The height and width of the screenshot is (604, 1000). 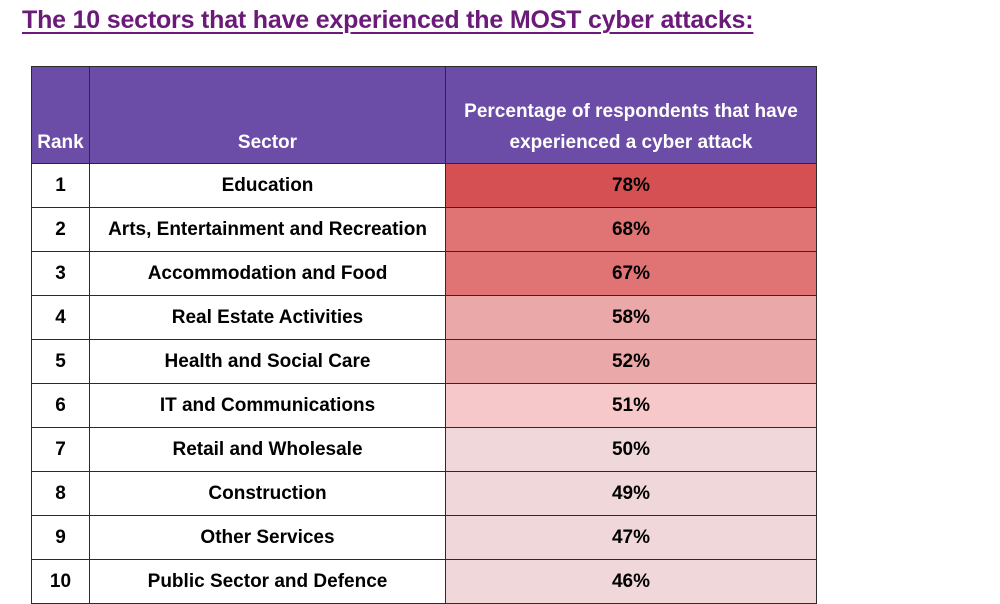 I want to click on rank-cell: 10, so click(x=60, y=581).